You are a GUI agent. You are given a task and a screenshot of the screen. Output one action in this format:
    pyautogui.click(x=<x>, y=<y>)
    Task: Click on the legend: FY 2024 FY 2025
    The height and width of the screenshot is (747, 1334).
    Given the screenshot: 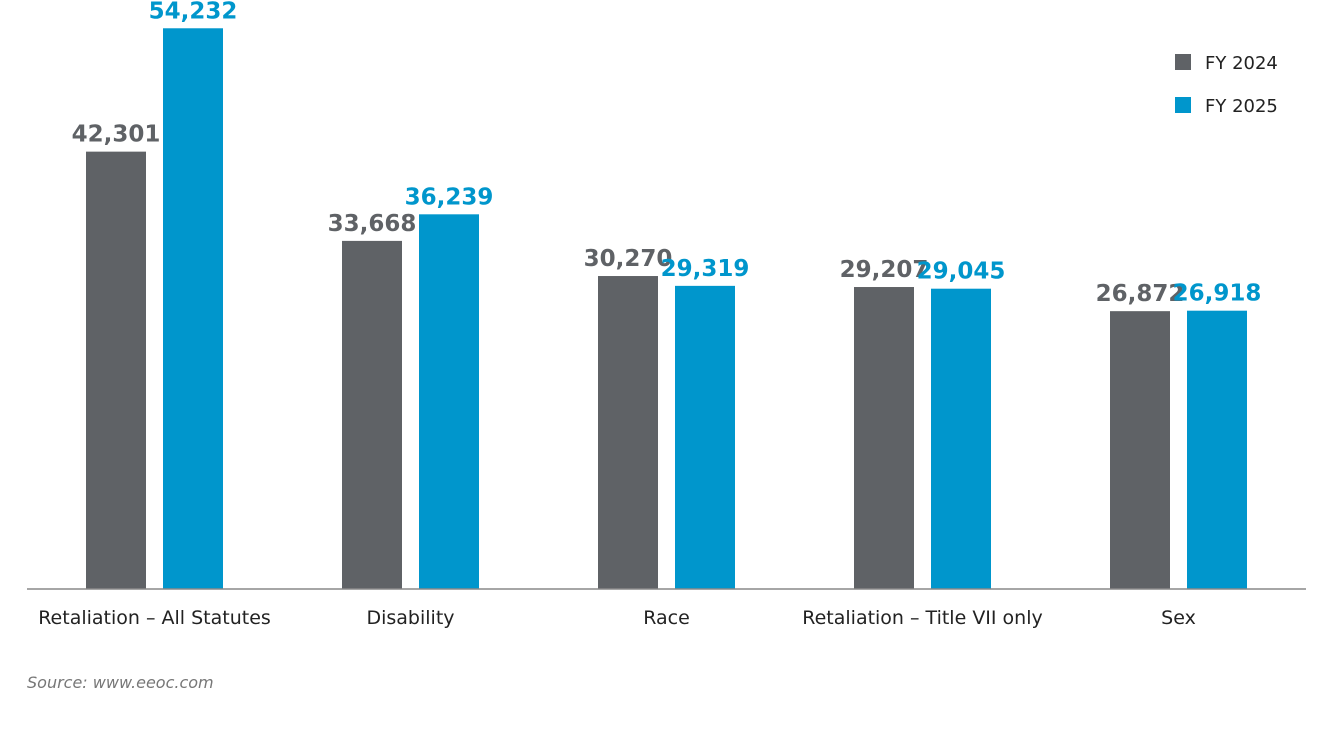 What is the action you would take?
    pyautogui.click(x=1226, y=85)
    